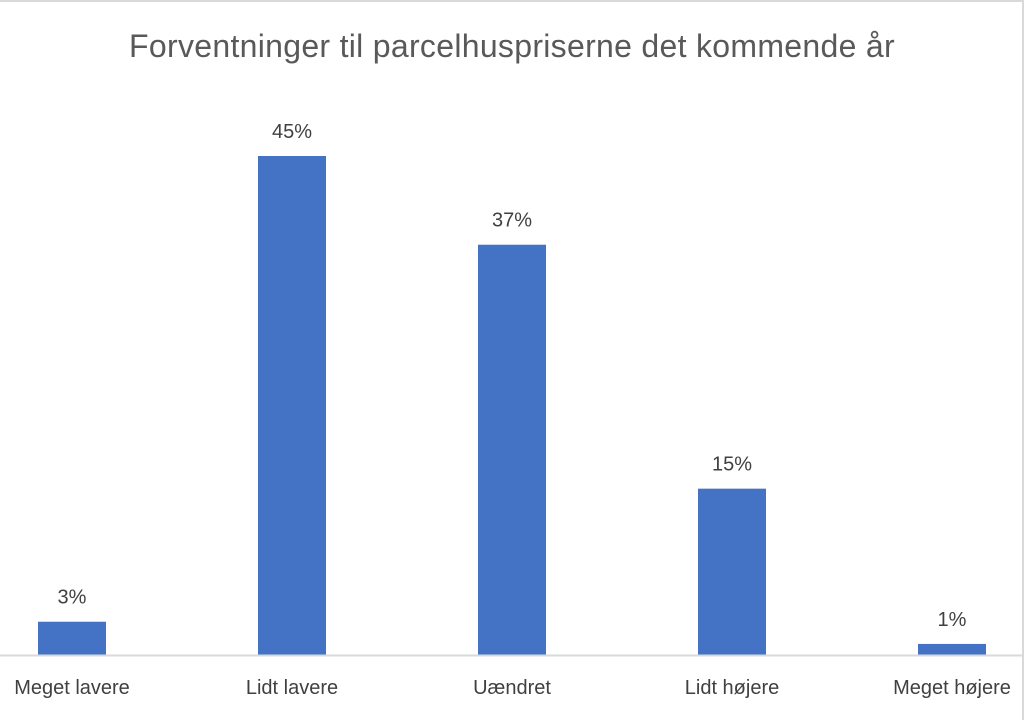 The image size is (1024, 720). I want to click on data-label-3: 37%, so click(512, 221).